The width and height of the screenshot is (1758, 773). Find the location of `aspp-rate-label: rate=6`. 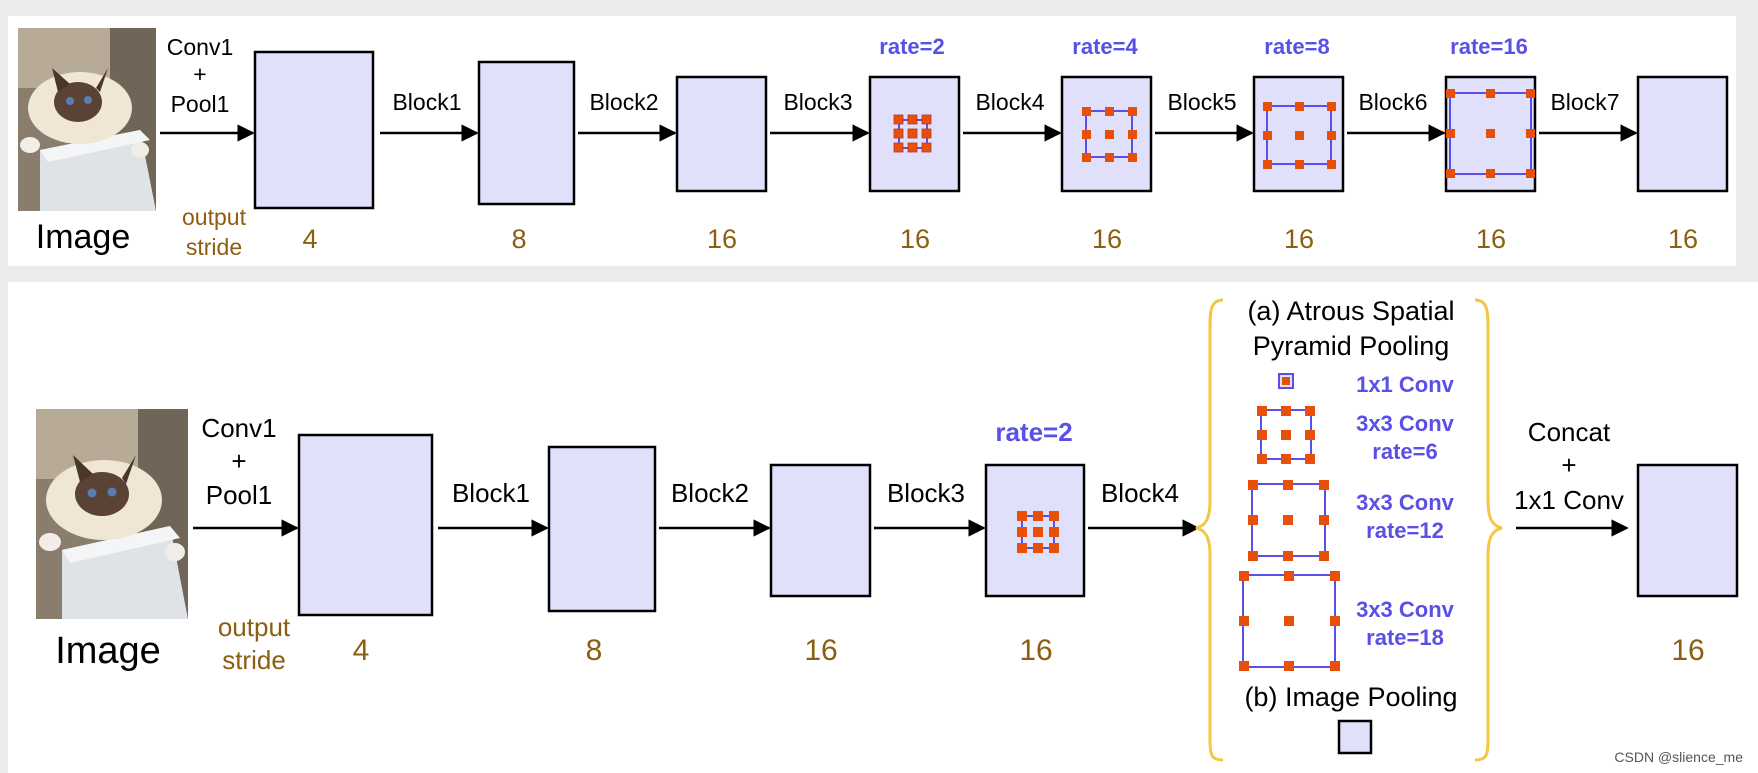

aspp-rate-label: rate=6 is located at coordinates (1404, 451).